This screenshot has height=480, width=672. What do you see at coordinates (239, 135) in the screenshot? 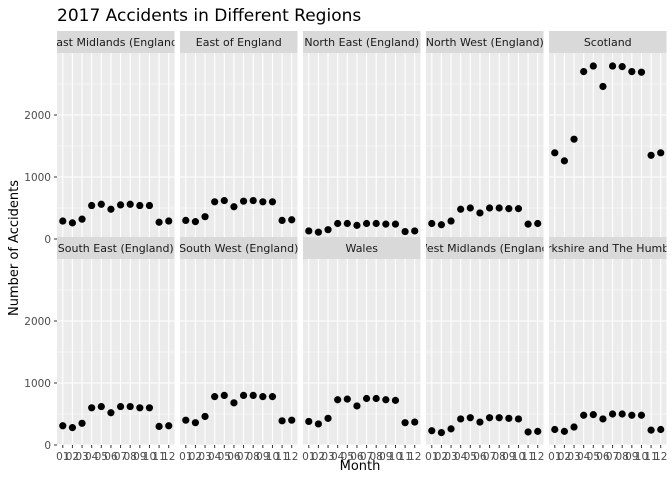
I see `facet-panel: East of England` at bounding box center [239, 135].